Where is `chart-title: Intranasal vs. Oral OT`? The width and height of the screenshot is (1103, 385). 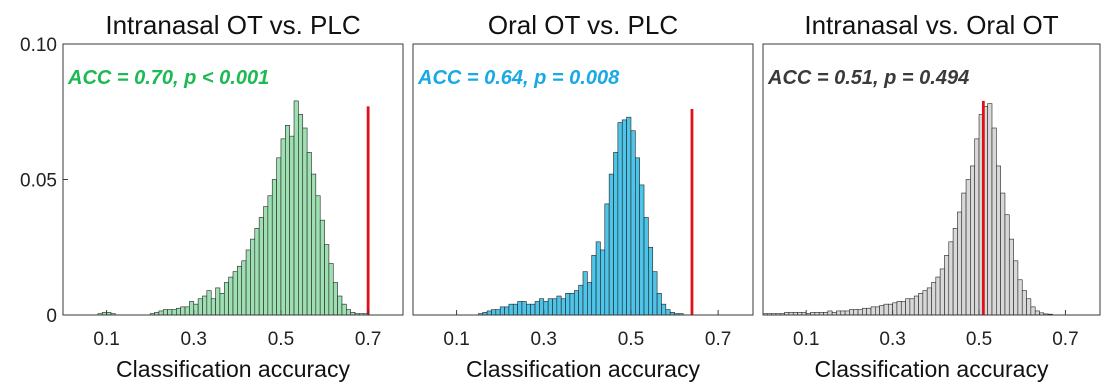 chart-title: Intranasal vs. Oral OT is located at coordinates (931, 25).